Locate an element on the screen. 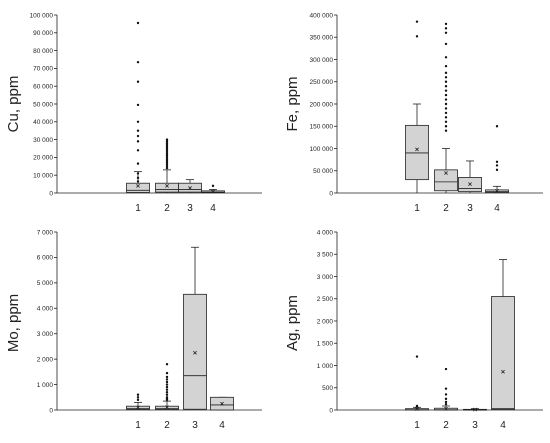  y-axis-label: Ag, ppm is located at coordinates (292, 323).